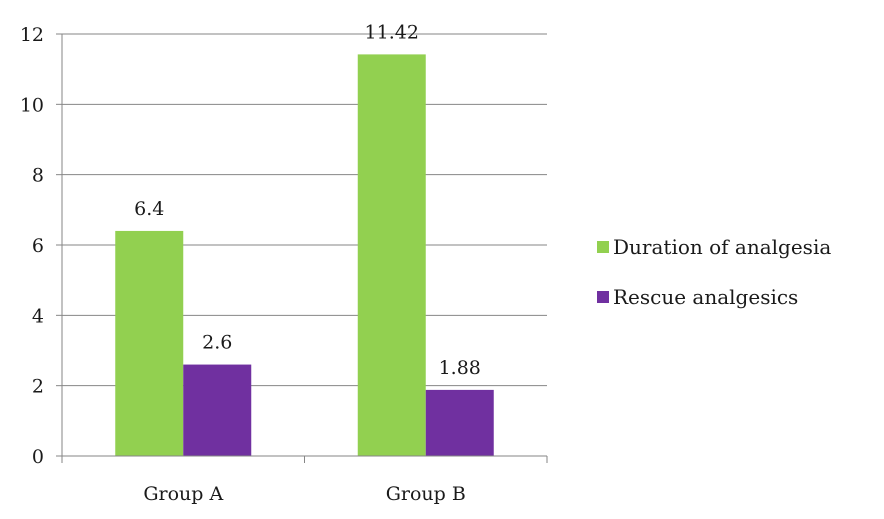 This screenshot has width=884, height=519. I want to click on x-category-label: Group B, so click(426, 494).